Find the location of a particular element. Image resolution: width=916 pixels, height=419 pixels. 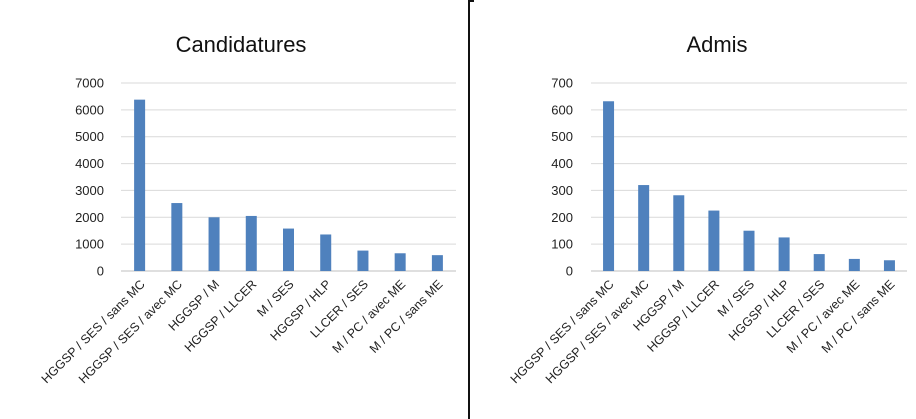

y-tick-label: 600 is located at coordinates (562, 109).